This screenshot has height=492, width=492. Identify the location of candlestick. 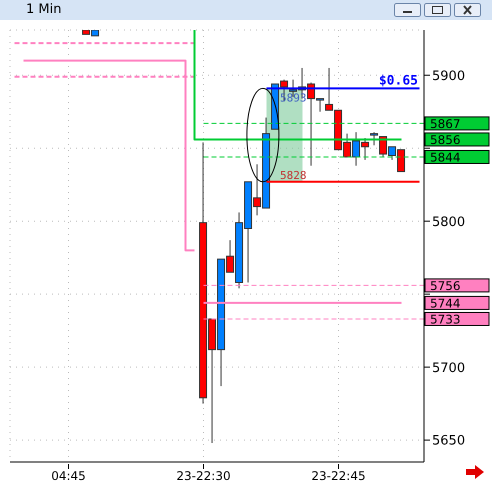
(374, 139).